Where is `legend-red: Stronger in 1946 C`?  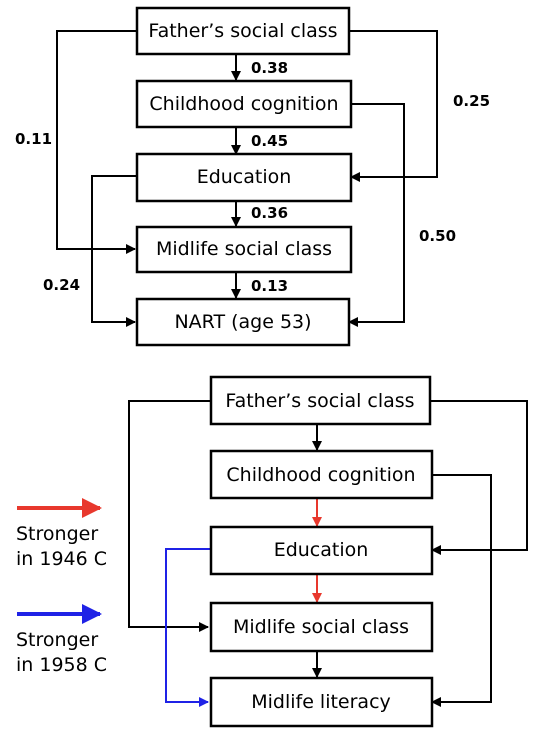 legend-red: Stronger in 1946 C is located at coordinates (61, 539).